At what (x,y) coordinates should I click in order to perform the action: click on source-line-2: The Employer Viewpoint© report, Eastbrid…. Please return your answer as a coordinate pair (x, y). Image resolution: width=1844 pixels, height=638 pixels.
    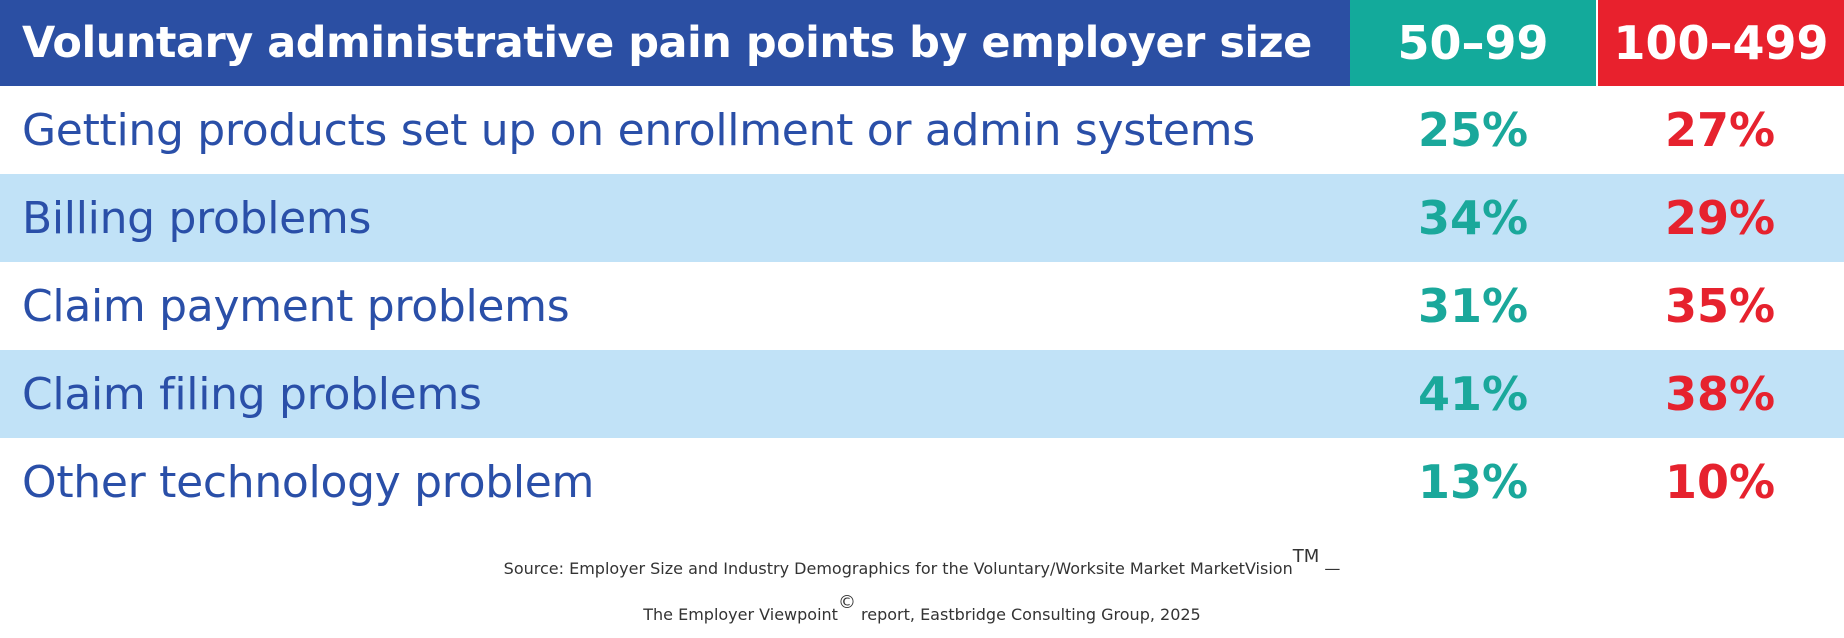
    Looking at the image, I should click on (922, 615).